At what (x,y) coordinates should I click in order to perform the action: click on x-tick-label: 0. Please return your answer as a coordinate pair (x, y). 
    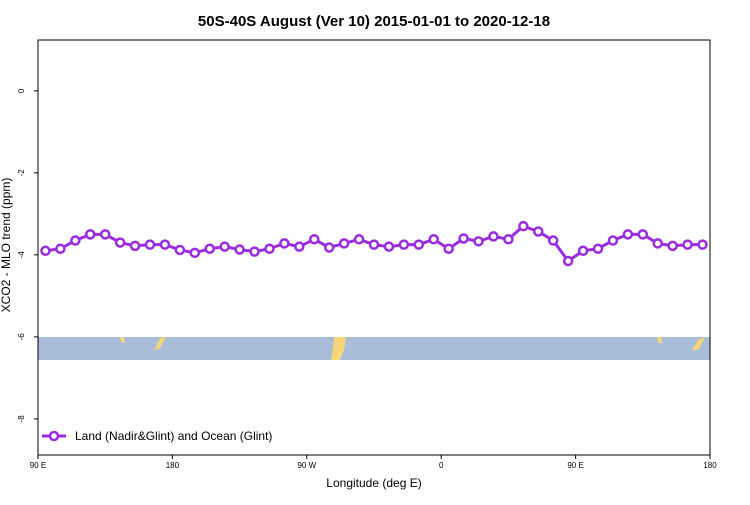
    Looking at the image, I should click on (441, 465).